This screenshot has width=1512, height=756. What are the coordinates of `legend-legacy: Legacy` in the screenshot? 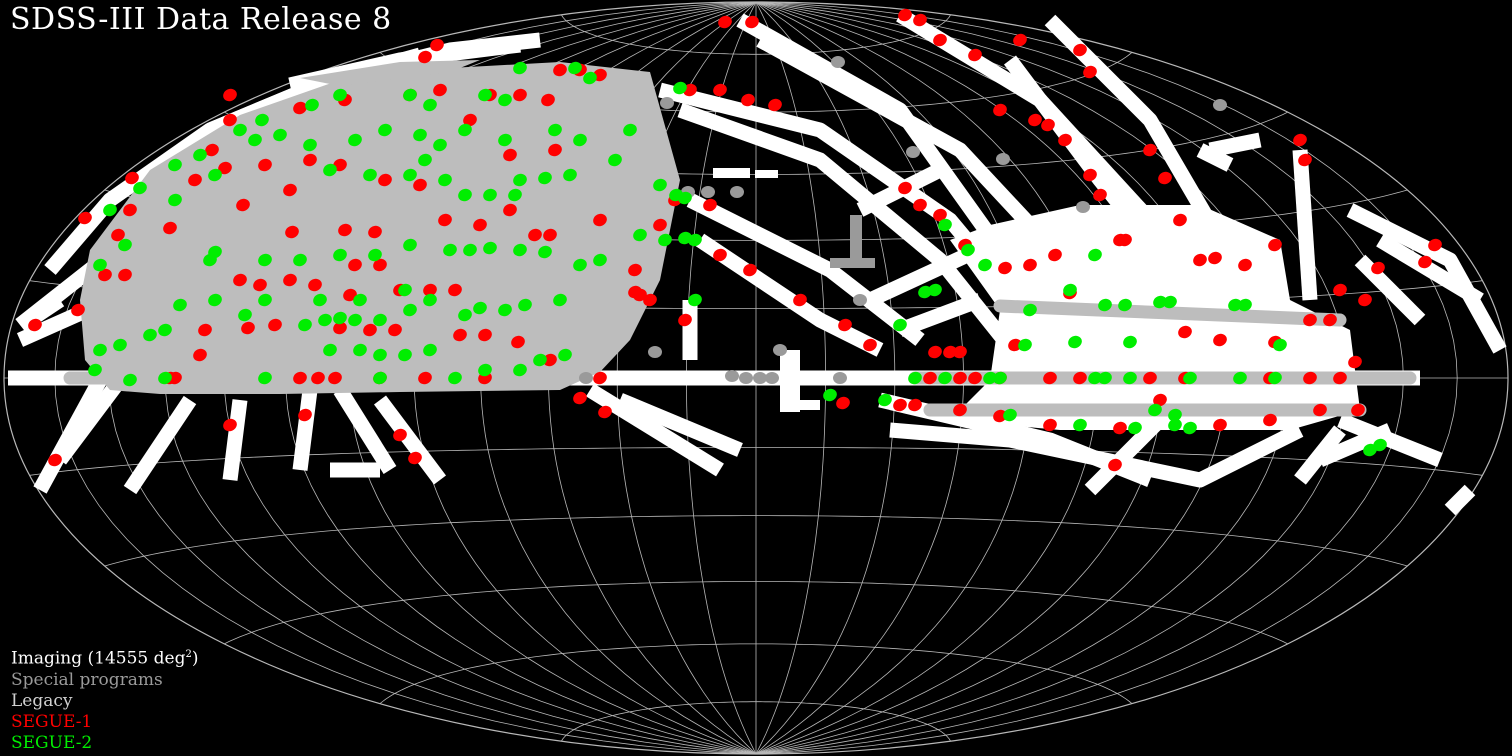 It's located at (42, 700).